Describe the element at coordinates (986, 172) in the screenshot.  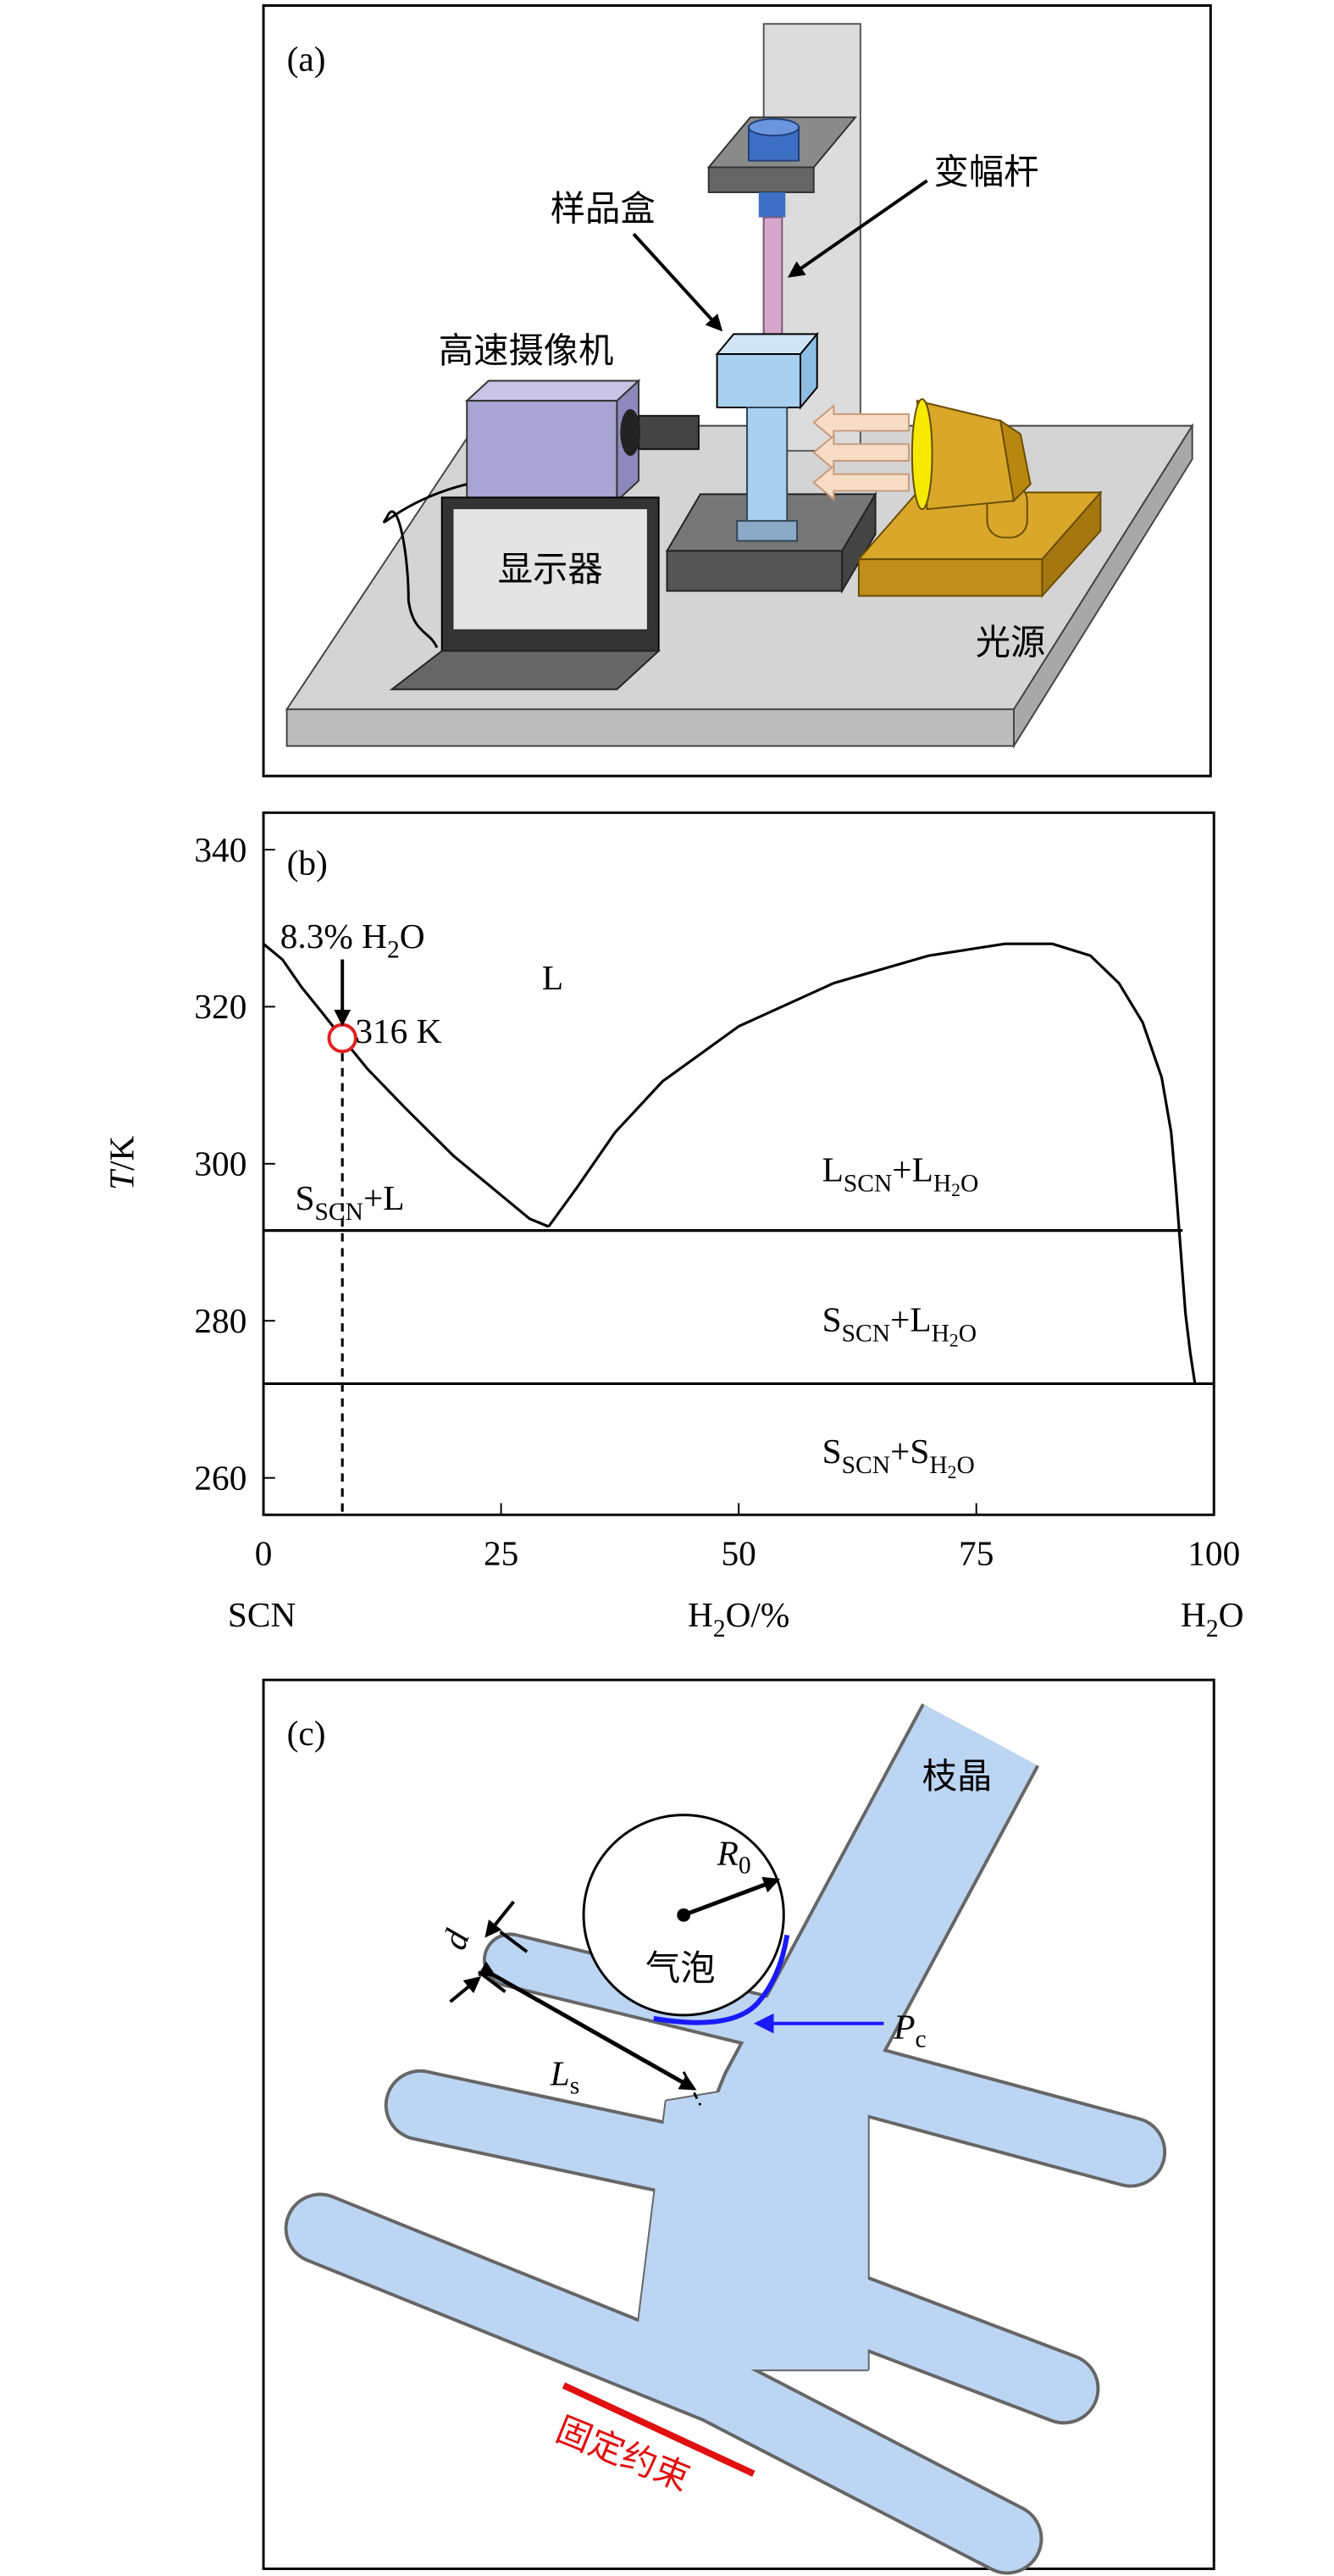
I see `label-horn: 变幅杆` at that location.